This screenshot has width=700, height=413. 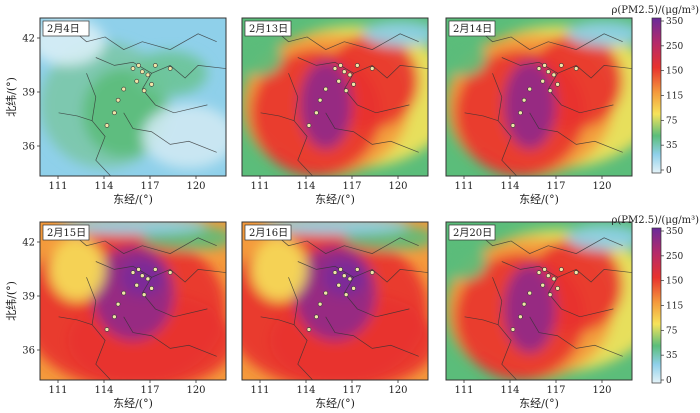 I want to click on x-tick-label: 111, so click(x=57, y=390).